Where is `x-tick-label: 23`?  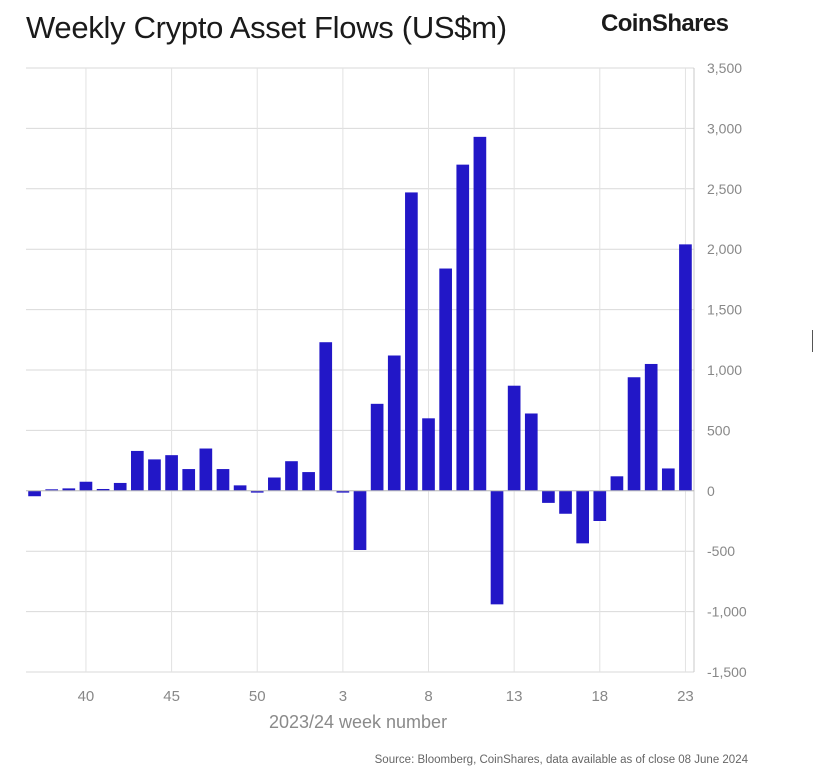
x-tick-label: 23 is located at coordinates (685, 696).